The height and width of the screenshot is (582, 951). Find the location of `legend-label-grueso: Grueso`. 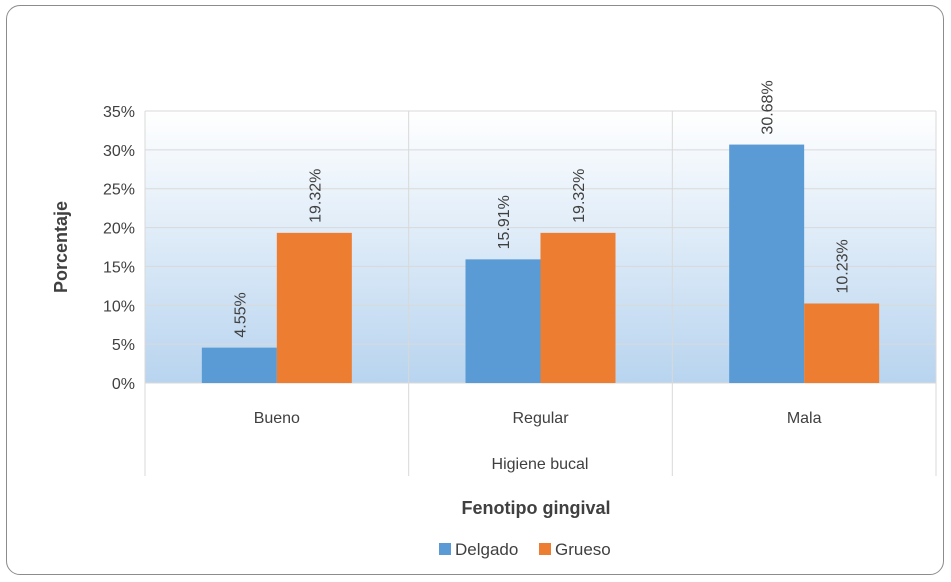

legend-label-grueso: Grueso is located at coordinates (583, 549).